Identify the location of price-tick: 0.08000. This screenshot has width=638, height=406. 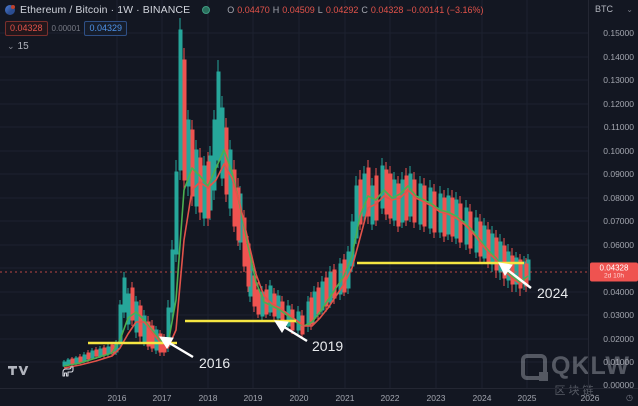
(618, 198).